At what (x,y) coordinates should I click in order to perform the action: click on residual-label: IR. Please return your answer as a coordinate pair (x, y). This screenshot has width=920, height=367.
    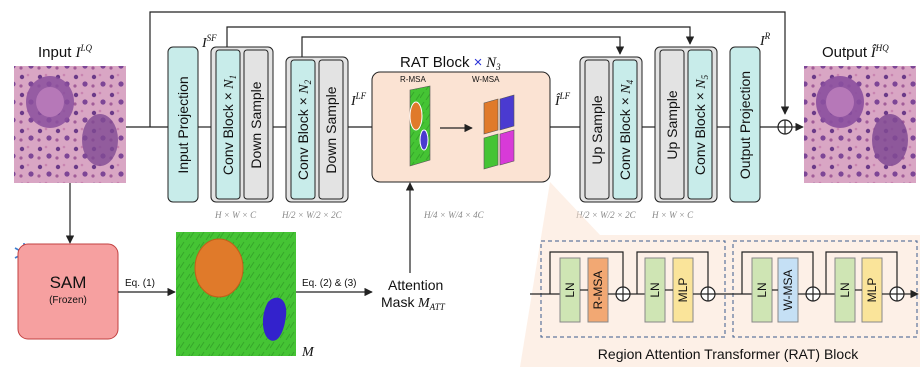
    Looking at the image, I should click on (765, 40).